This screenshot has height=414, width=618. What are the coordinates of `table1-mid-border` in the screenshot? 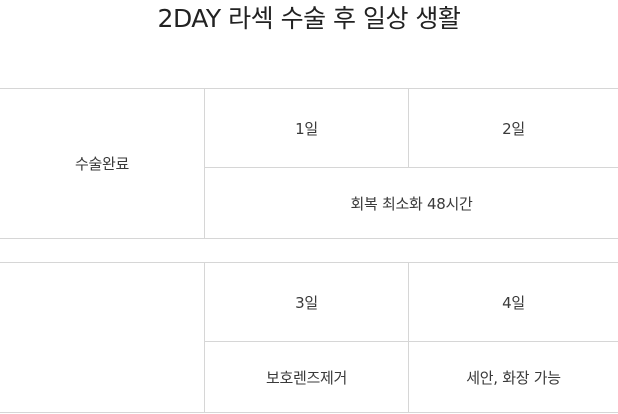 It's located at (411, 167).